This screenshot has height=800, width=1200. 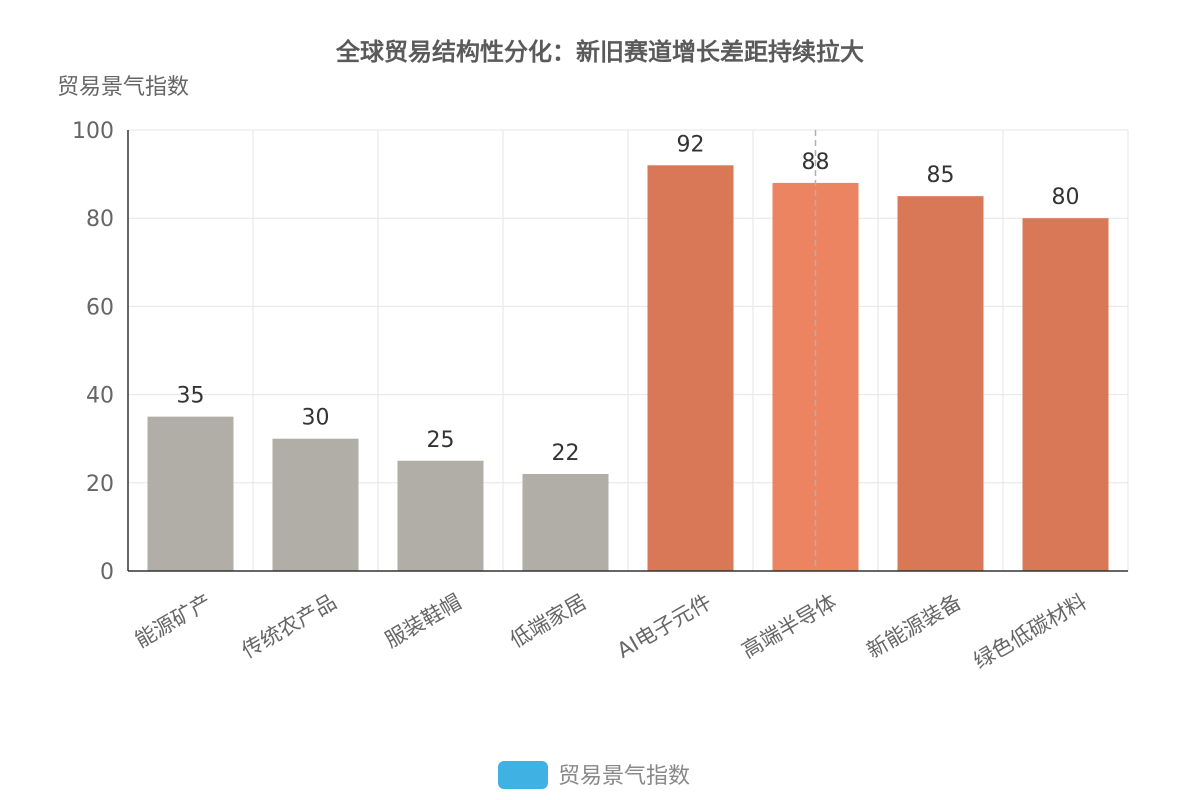 I want to click on y-tick-label: 0, so click(x=107, y=572).